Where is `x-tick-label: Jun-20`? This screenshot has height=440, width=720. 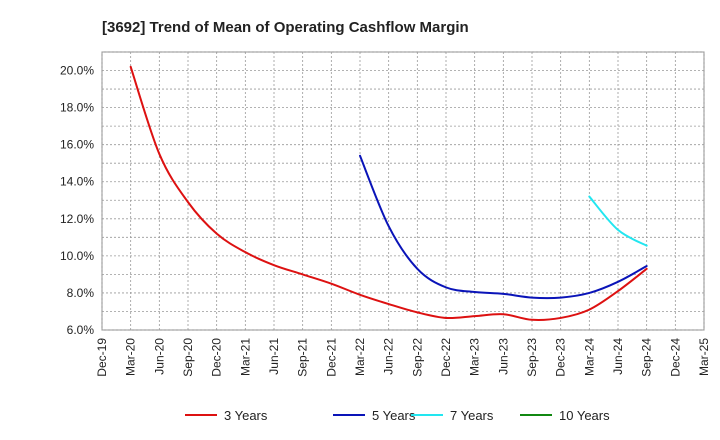 x-tick-label: Jun-20 is located at coordinates (159, 356).